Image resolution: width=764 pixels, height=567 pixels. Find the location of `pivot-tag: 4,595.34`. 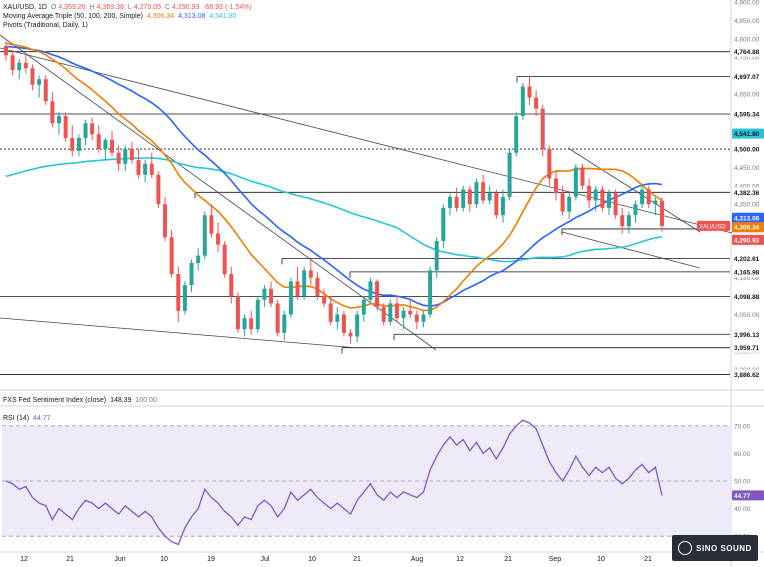

pivot-tag: 4,595.34 is located at coordinates (748, 113).